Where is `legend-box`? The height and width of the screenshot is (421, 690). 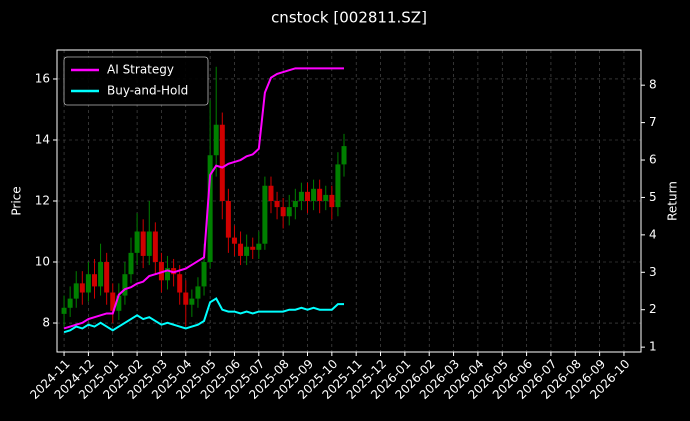 legend-box is located at coordinates (136, 81).